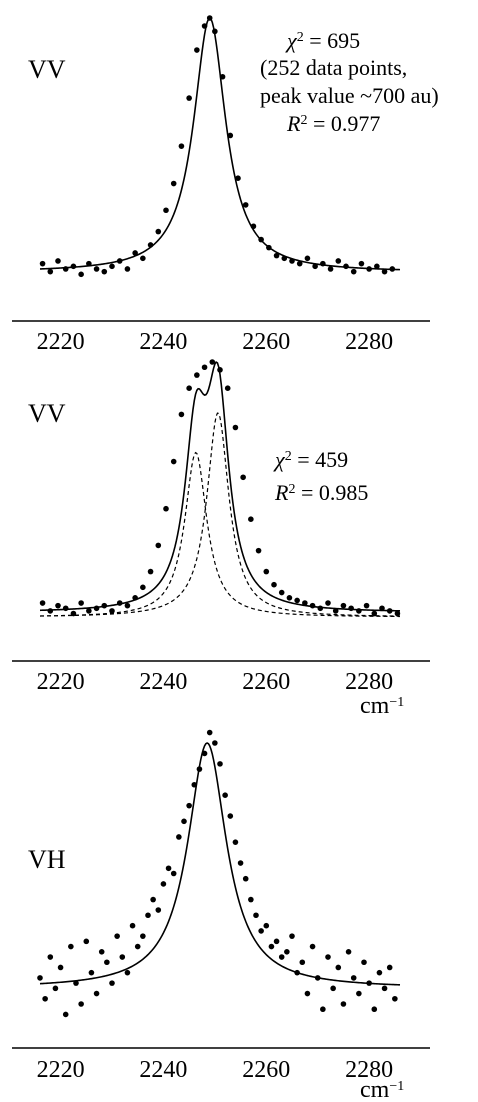  Describe the element at coordinates (47, 859) in the screenshot. I see `panel-label: VH` at that location.